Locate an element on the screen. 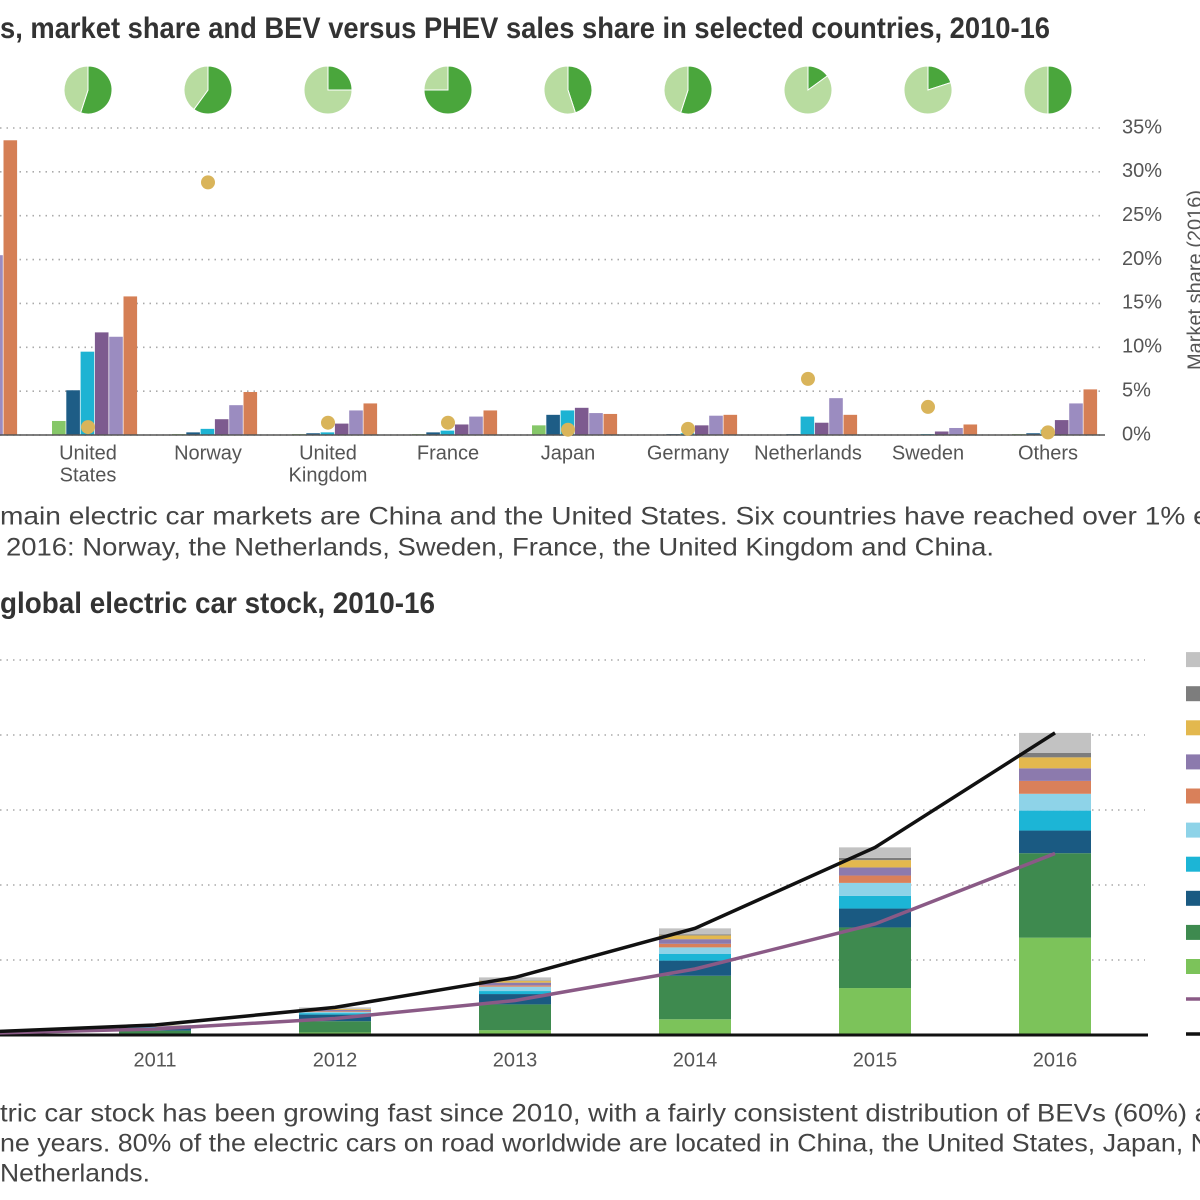 Image resolution: width=1200 pixels, height=1200 pixels. x-tick-label: Germany is located at coordinates (688, 453).